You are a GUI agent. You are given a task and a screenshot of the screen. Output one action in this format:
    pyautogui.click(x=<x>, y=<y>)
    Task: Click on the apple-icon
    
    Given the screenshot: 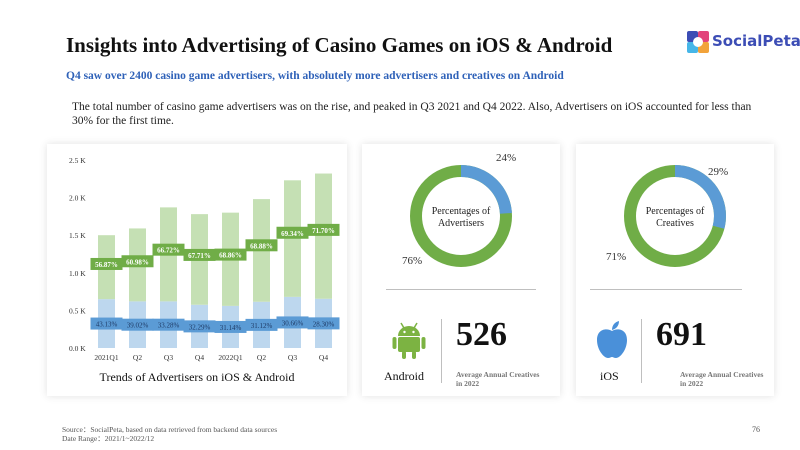 What is the action you would take?
    pyautogui.click(x=612, y=339)
    